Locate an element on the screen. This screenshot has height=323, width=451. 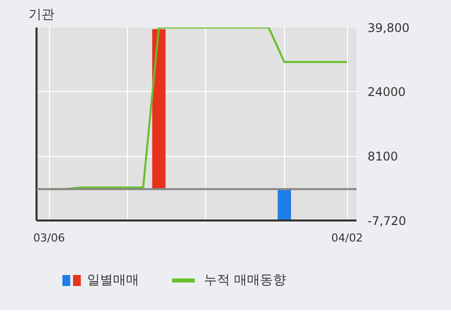
y-tick-label: -7,720 is located at coordinates (387, 221).